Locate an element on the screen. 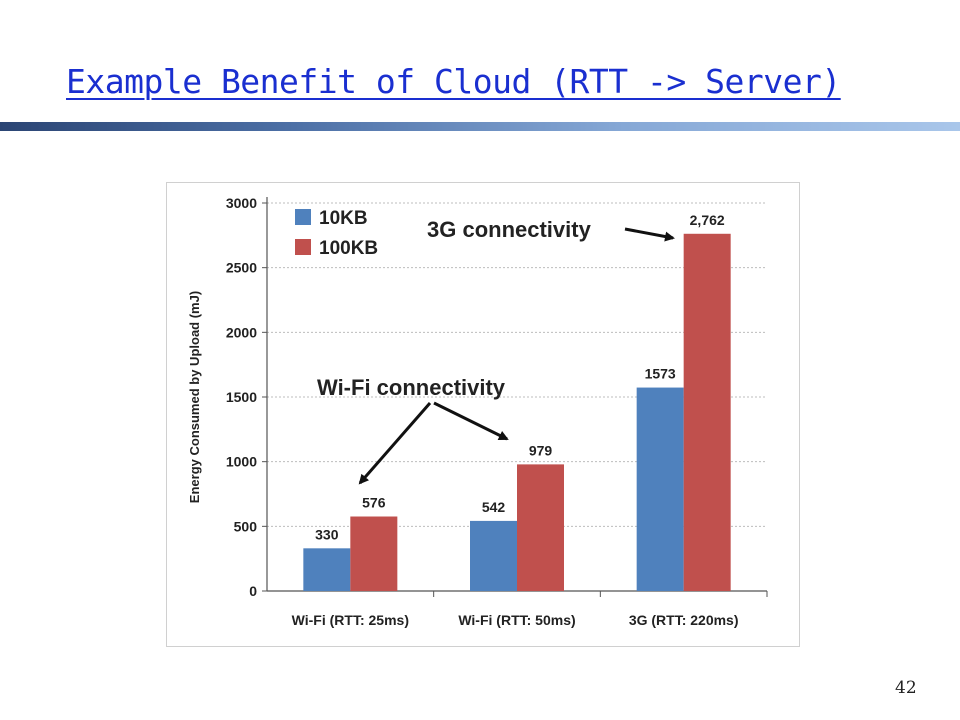 The height and width of the screenshot is (720, 960). page-number: 42 is located at coordinates (906, 688).